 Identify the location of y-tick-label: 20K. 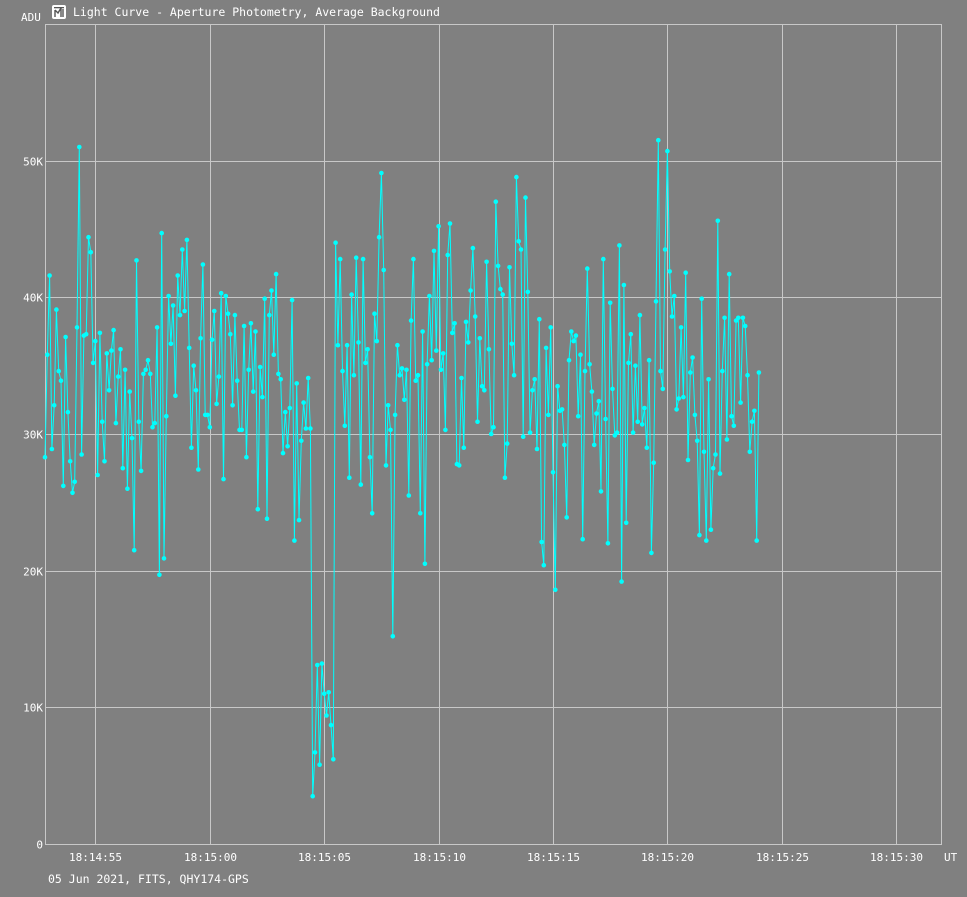
(33, 572).